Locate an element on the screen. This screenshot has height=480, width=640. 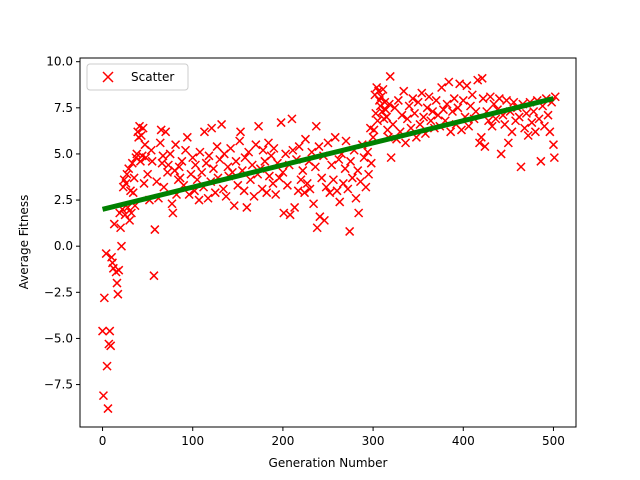
y-axis-label: Average Fitness is located at coordinates (24, 242).